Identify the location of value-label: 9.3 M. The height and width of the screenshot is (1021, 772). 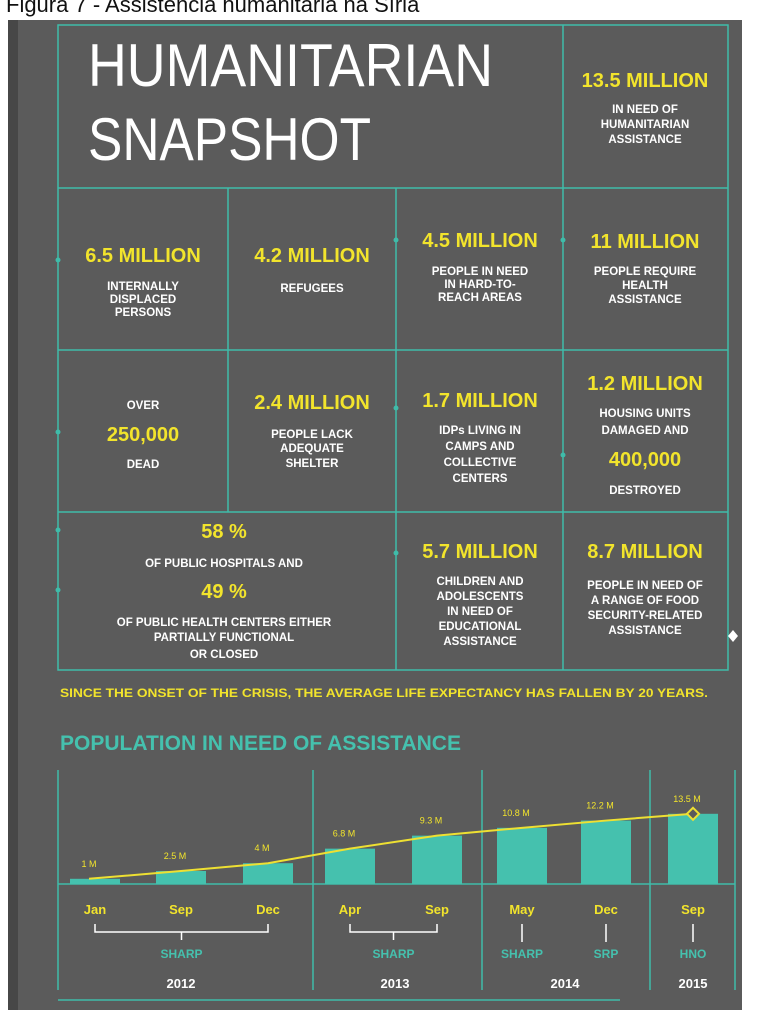
(431, 821).